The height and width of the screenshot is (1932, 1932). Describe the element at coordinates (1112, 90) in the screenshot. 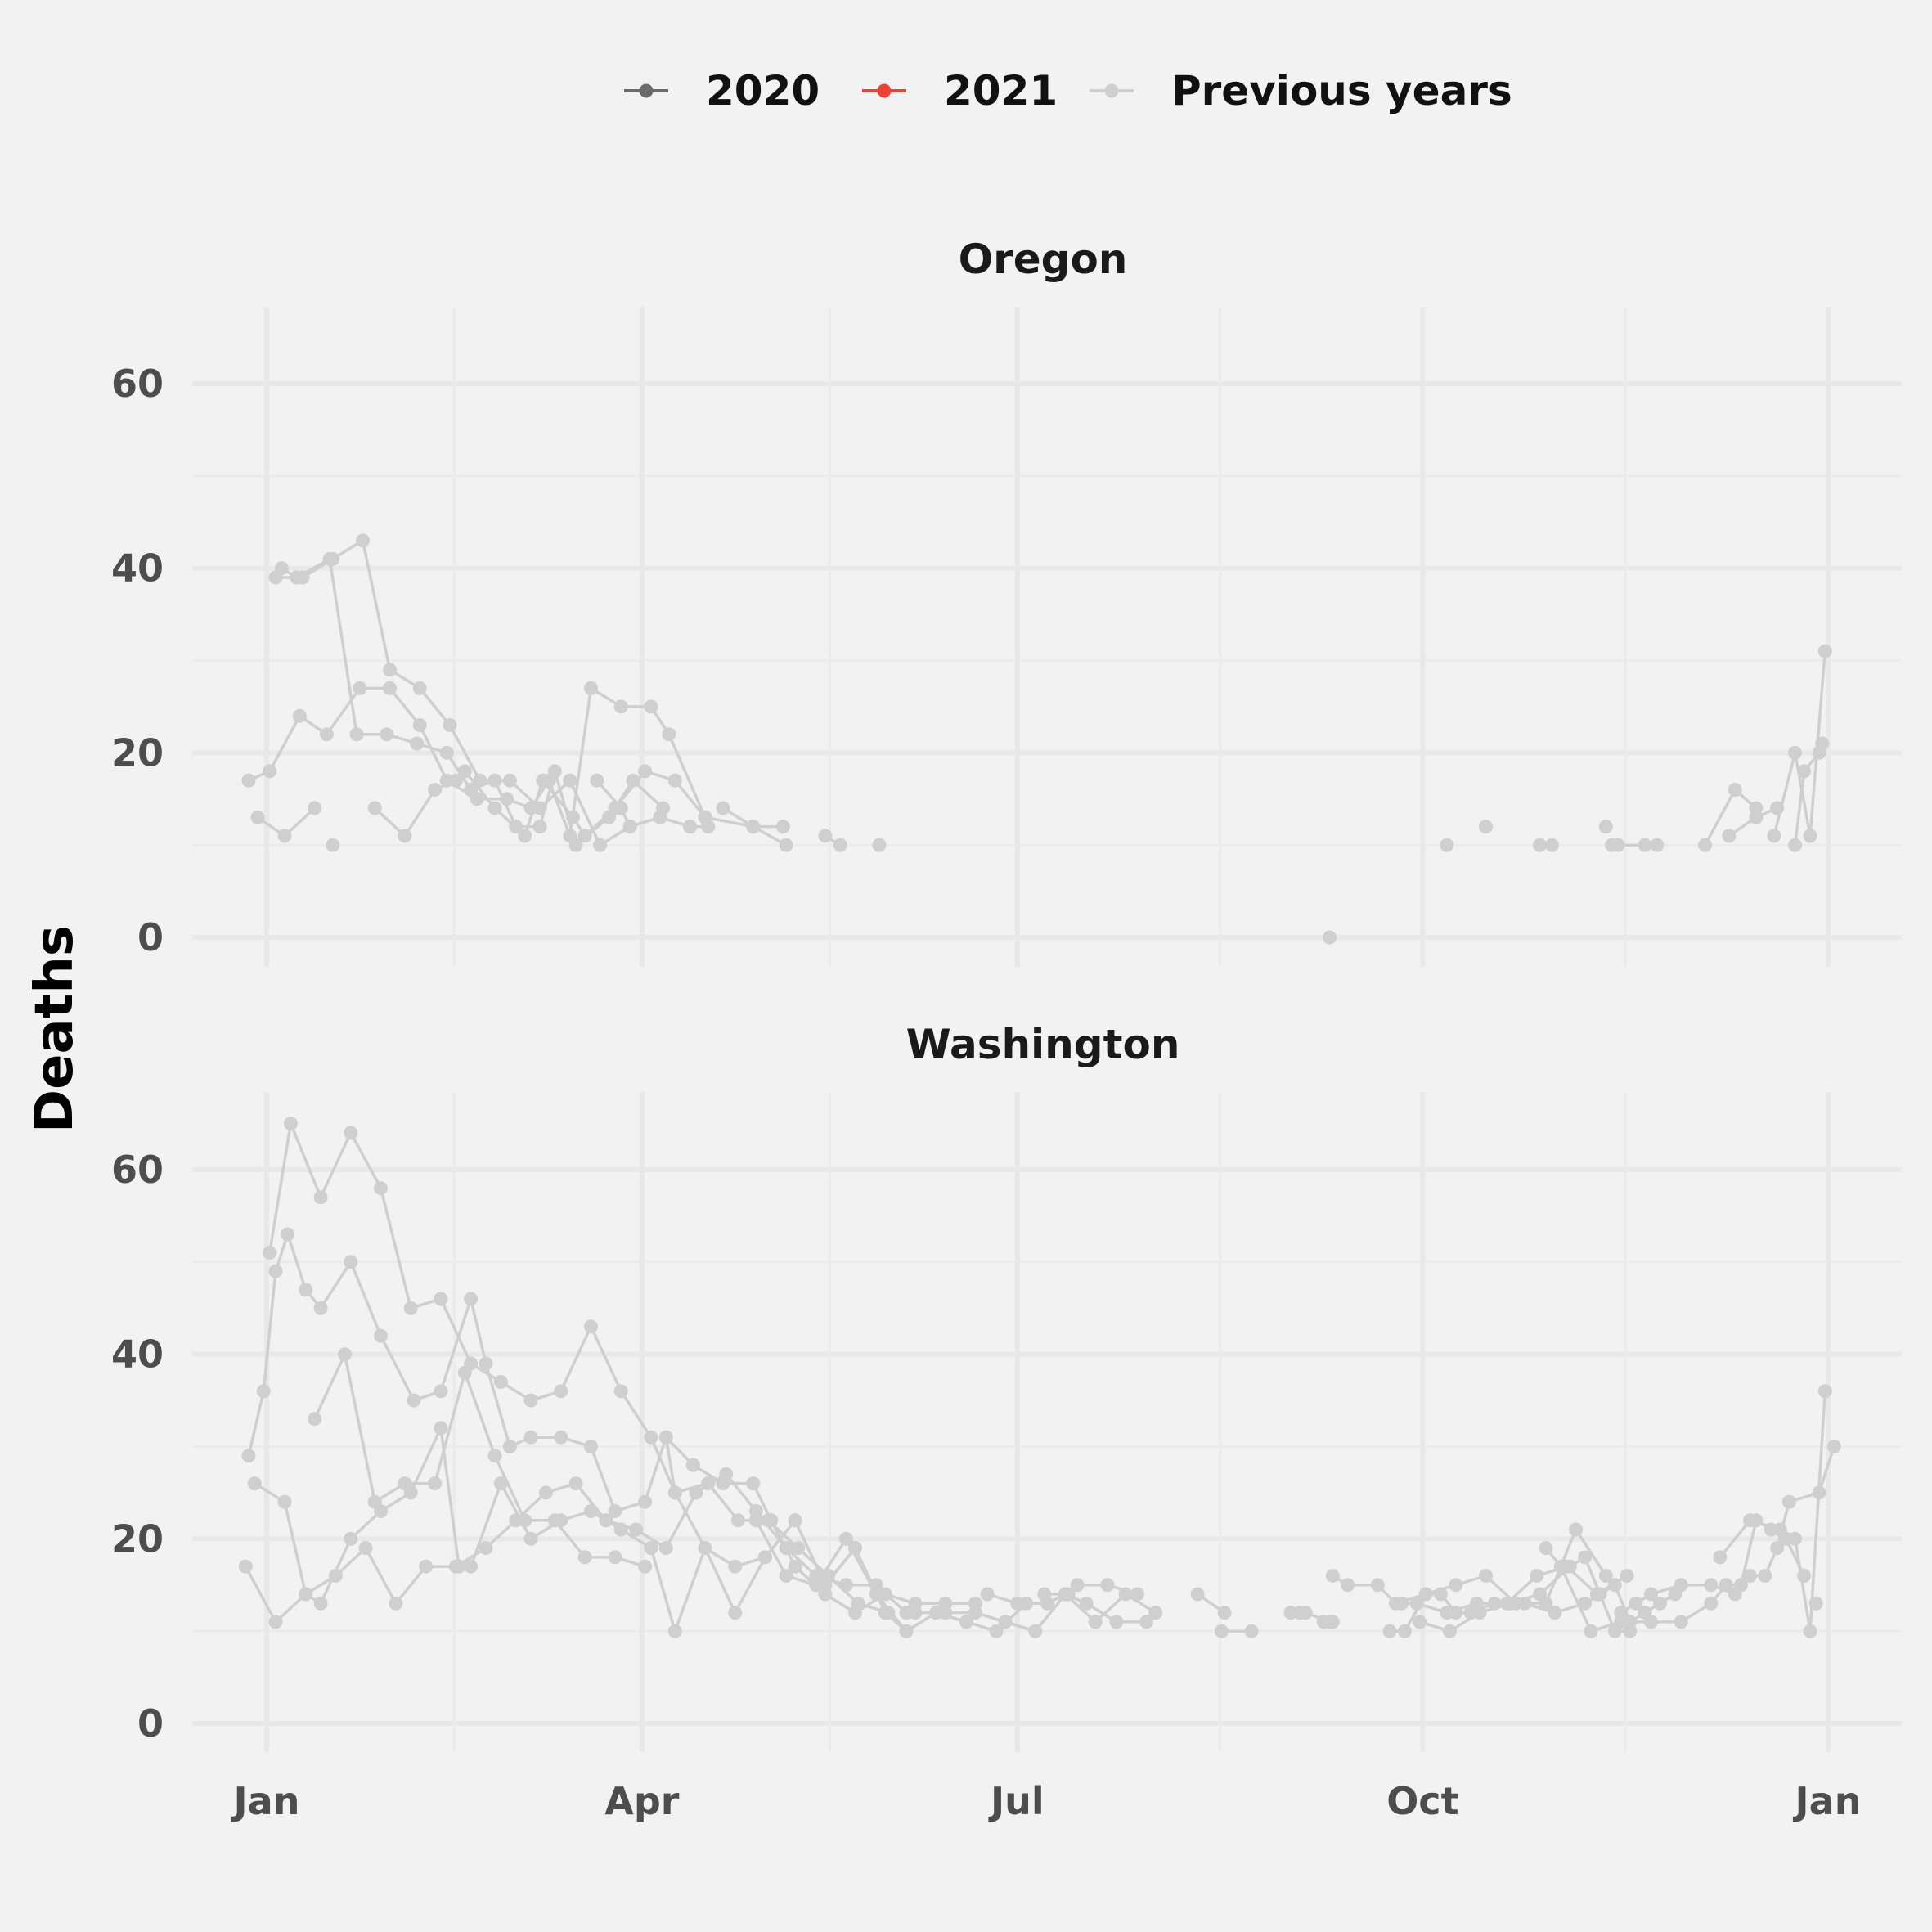

I see `legend-key-point` at that location.